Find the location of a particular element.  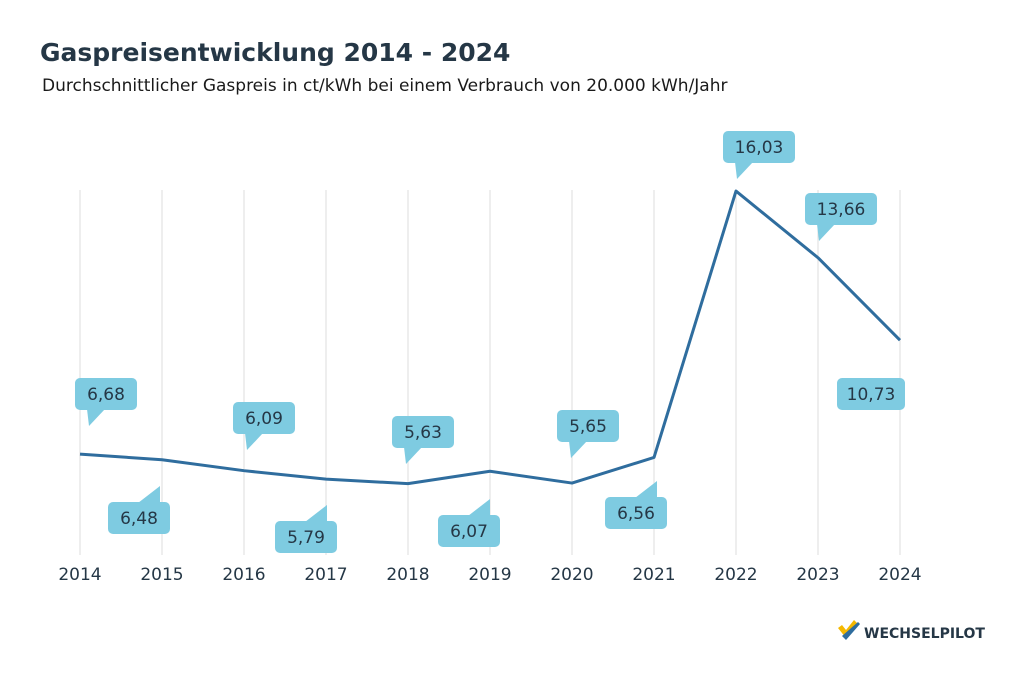

x-tick-label: 2014 is located at coordinates (79, 575).